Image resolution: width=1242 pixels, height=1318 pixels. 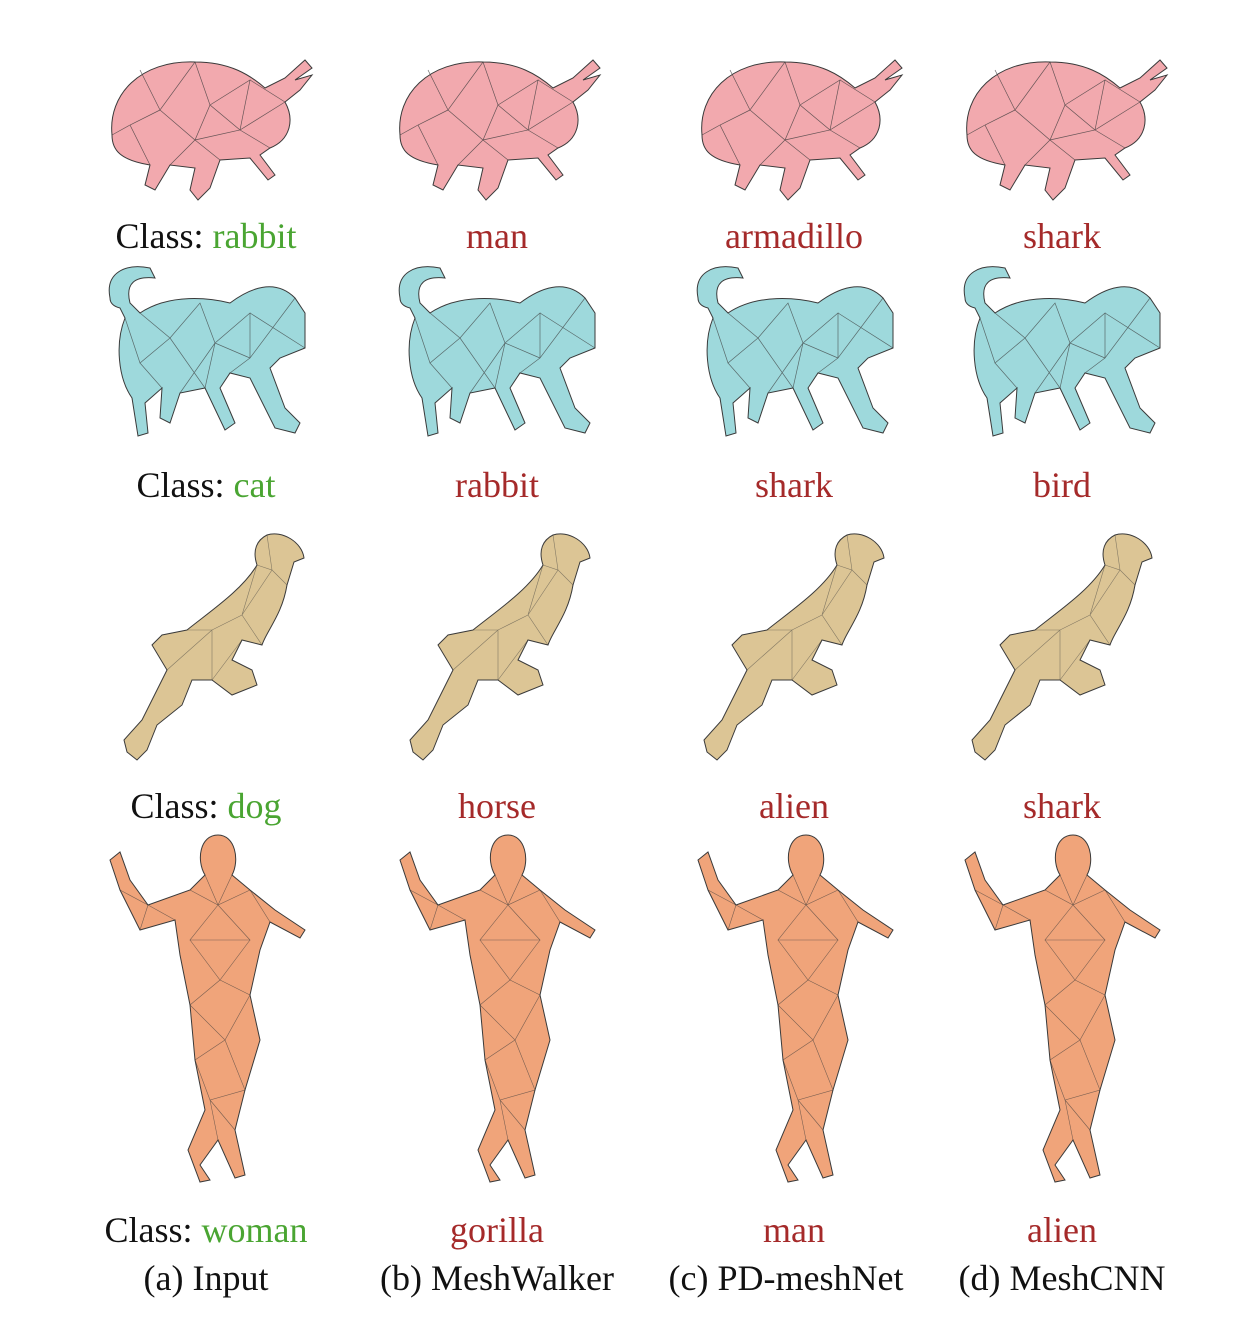 What do you see at coordinates (794, 1230) in the screenshot?
I see `row-4-pd-meshnet-prediction: man` at bounding box center [794, 1230].